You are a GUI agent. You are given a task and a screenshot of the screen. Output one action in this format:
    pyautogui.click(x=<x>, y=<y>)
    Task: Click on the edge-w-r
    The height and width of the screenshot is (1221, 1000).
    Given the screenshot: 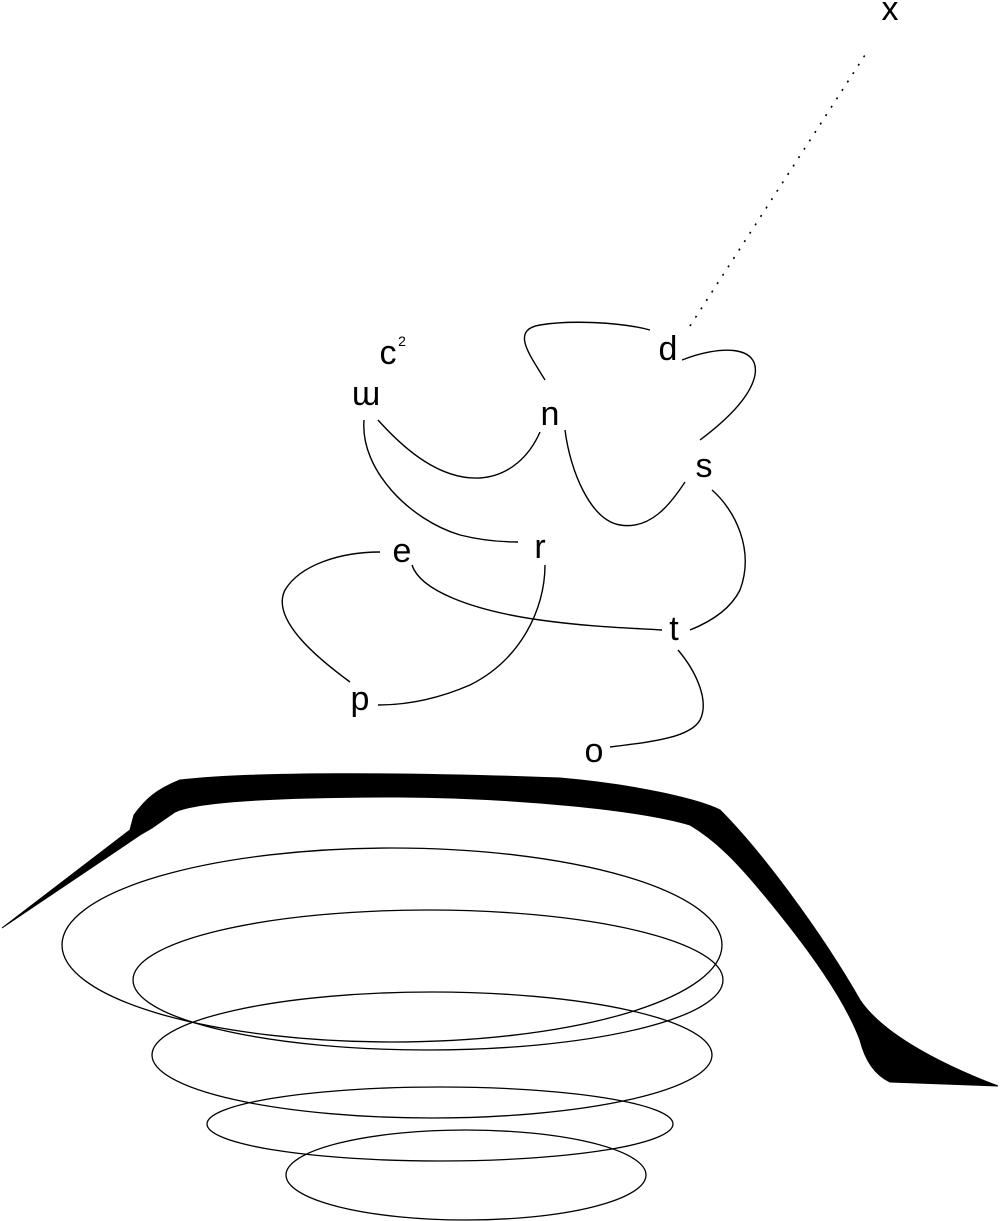 What is the action you would take?
    pyautogui.click(x=441, y=481)
    